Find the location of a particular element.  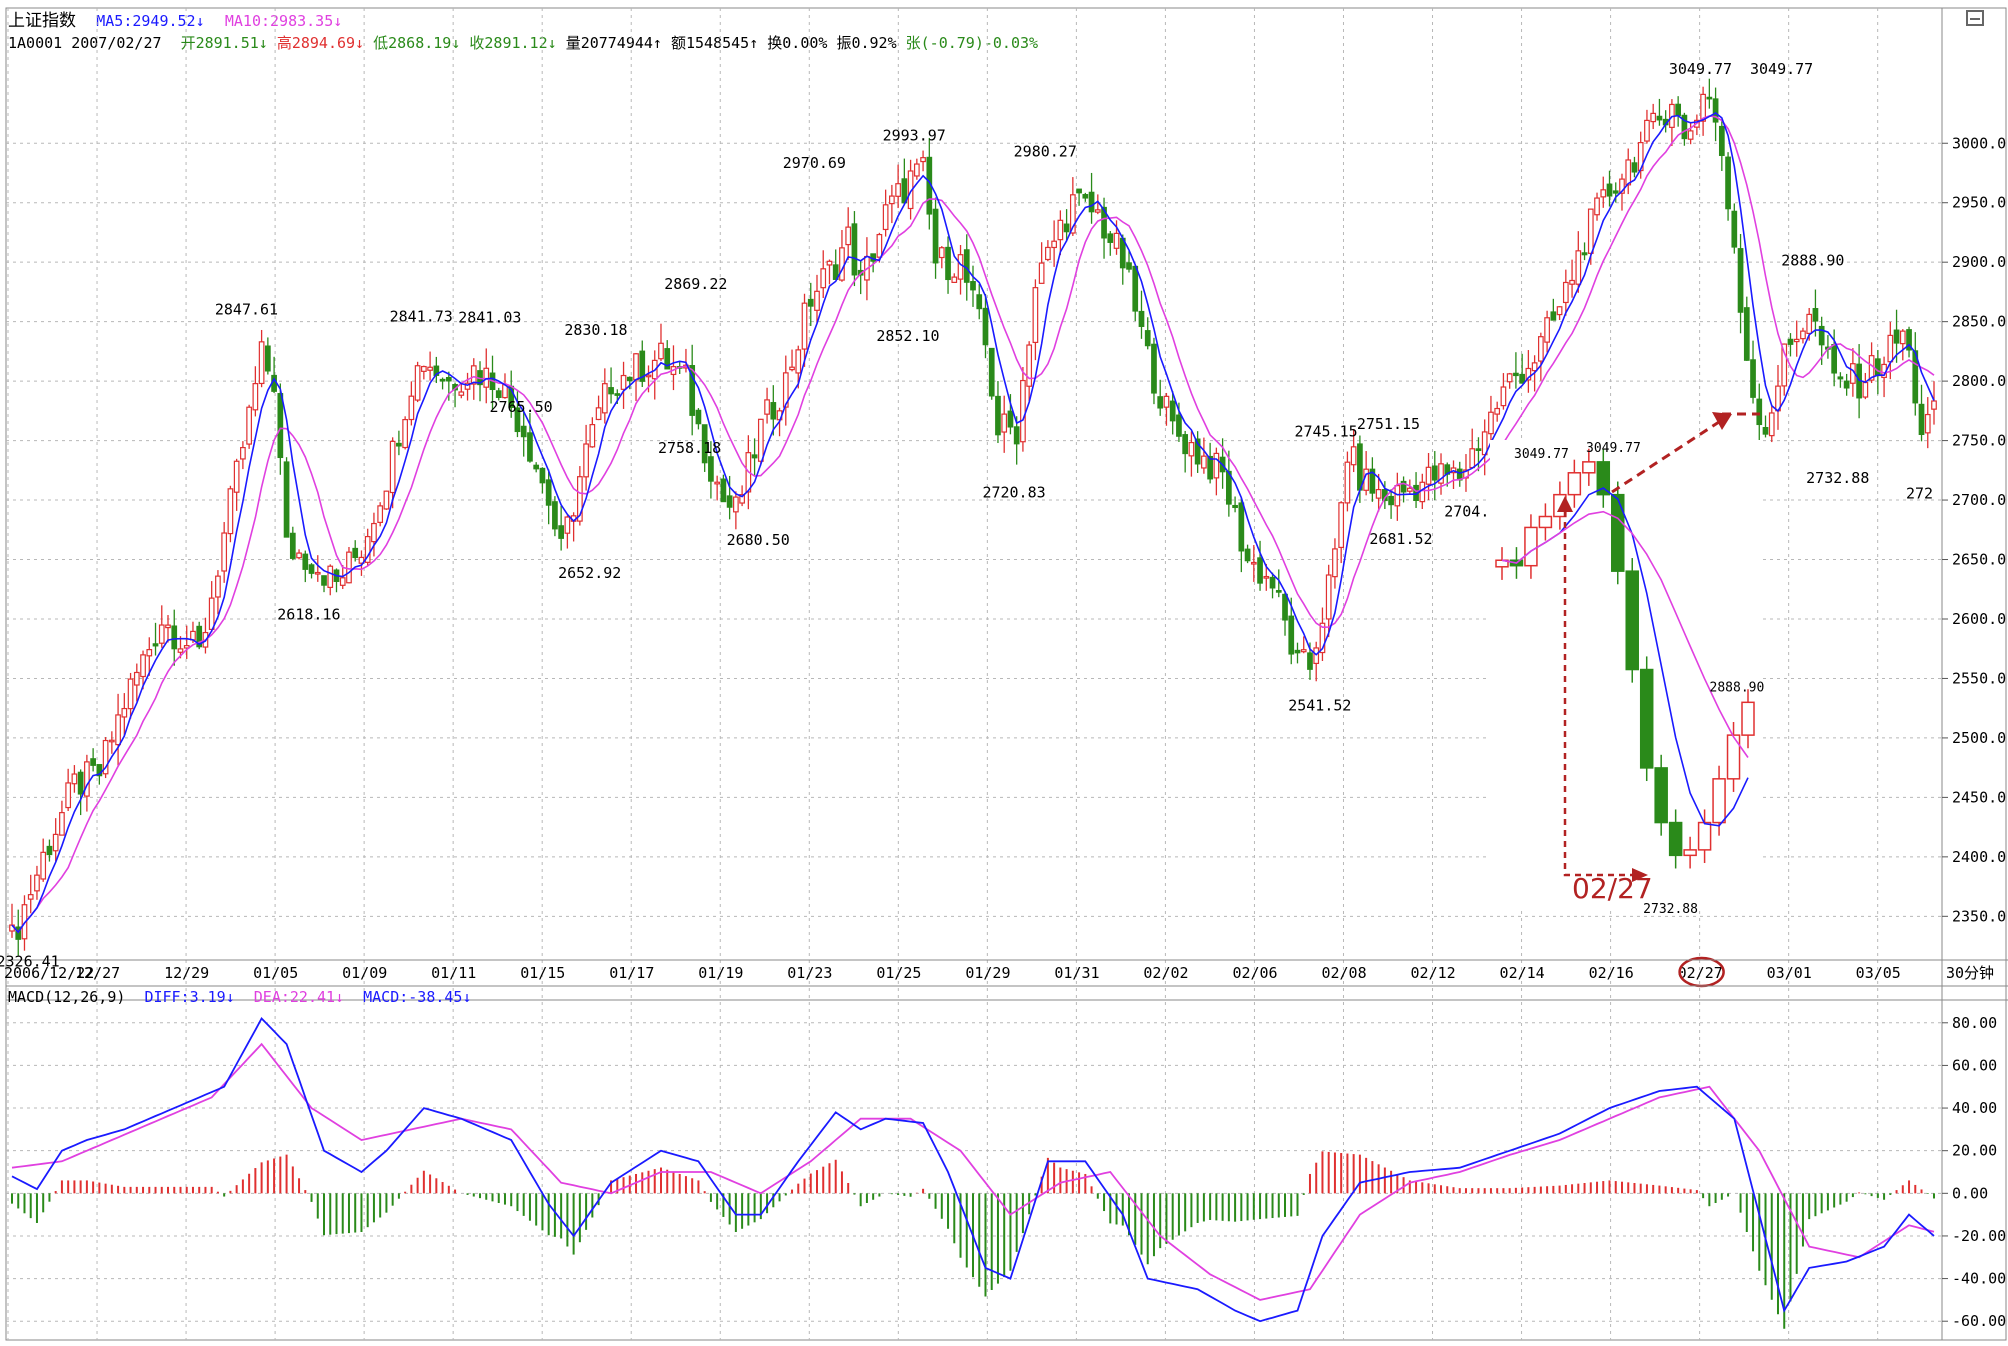

inset-label: 3049.77 is located at coordinates (1613, 448).